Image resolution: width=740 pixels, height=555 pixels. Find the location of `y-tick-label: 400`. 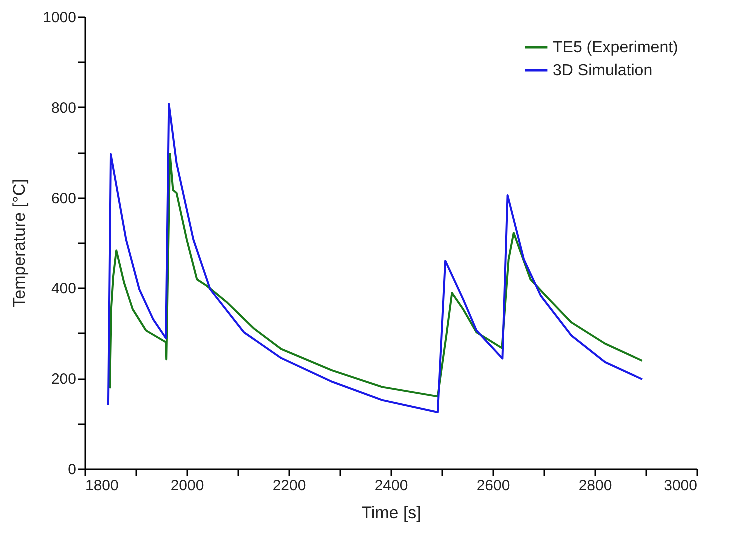

y-tick-label: 400 is located at coordinates (63, 289).